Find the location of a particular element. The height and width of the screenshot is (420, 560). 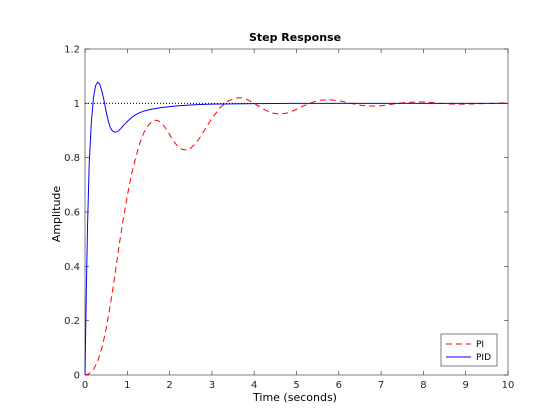

y-axis-label: Amplitude is located at coordinates (56, 214).